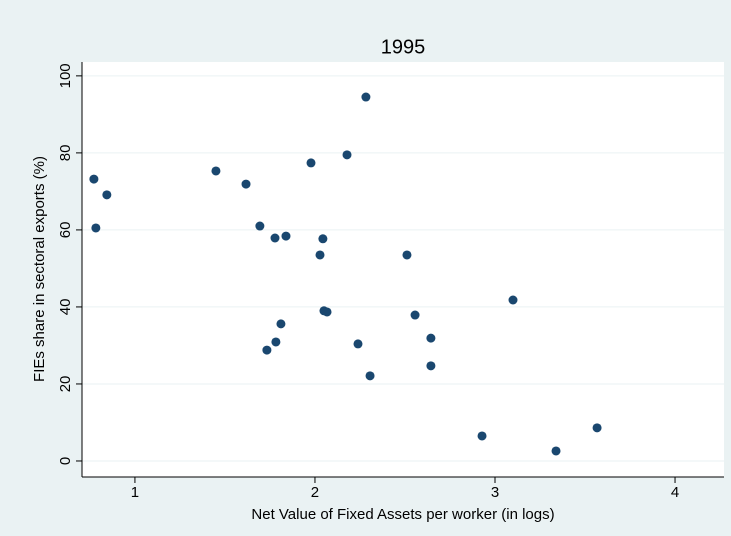  What do you see at coordinates (403, 47) in the screenshot?
I see `chart-title: 1995` at bounding box center [403, 47].